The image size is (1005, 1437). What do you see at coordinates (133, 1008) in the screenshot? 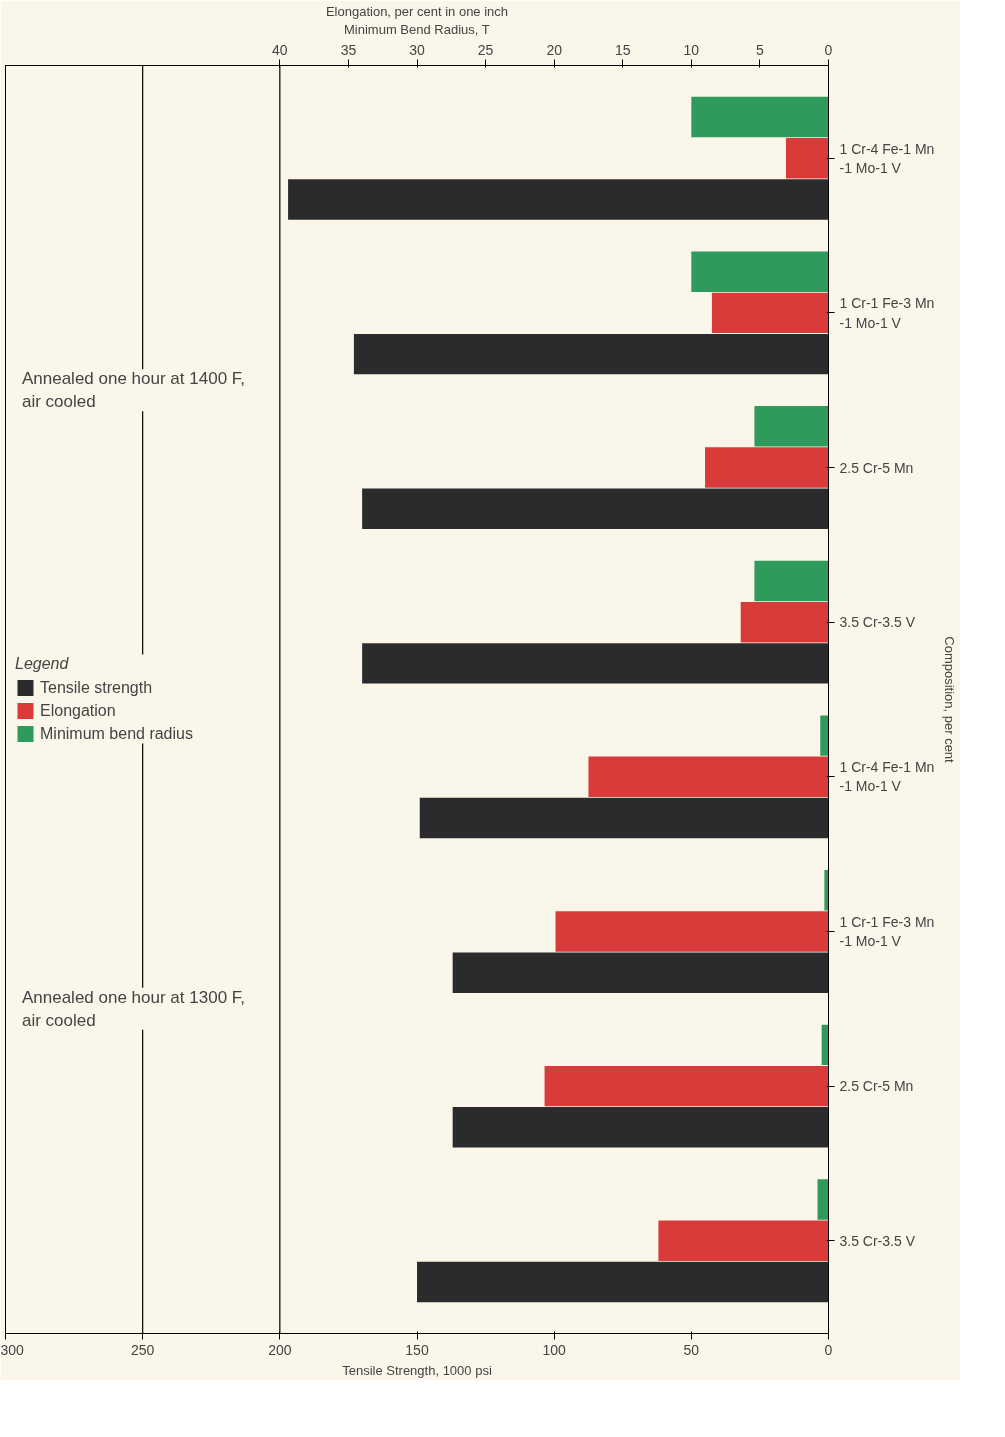
I see `annotation: Annealed one hour at 1300 F, air cooled` at bounding box center [133, 1008].